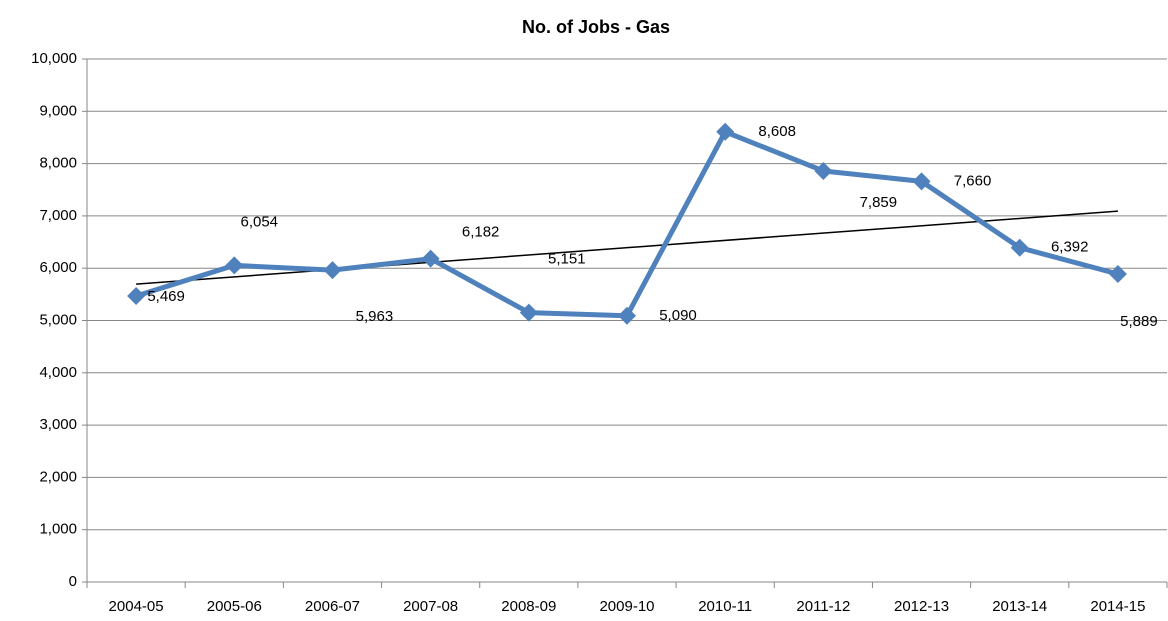 The width and height of the screenshot is (1168, 621). Describe the element at coordinates (58, 529) in the screenshot. I see `y-tick-label: 1,000` at that location.